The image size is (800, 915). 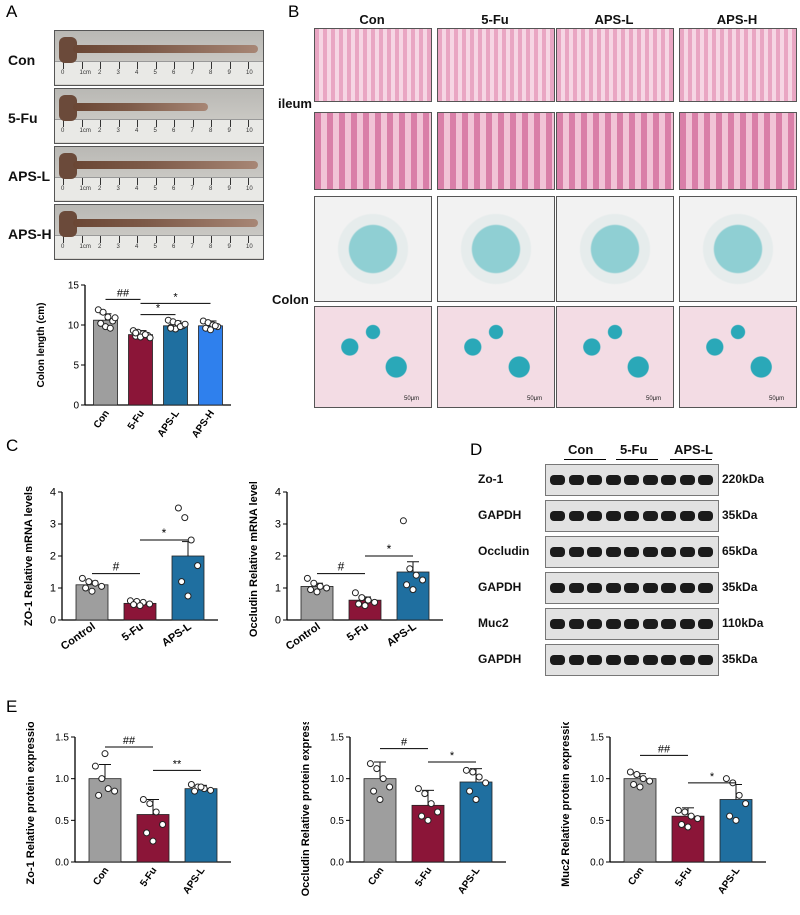 What do you see at coordinates (614, 19) in the screenshot?
I see `histology-column-label: APS-L` at bounding box center [614, 19].